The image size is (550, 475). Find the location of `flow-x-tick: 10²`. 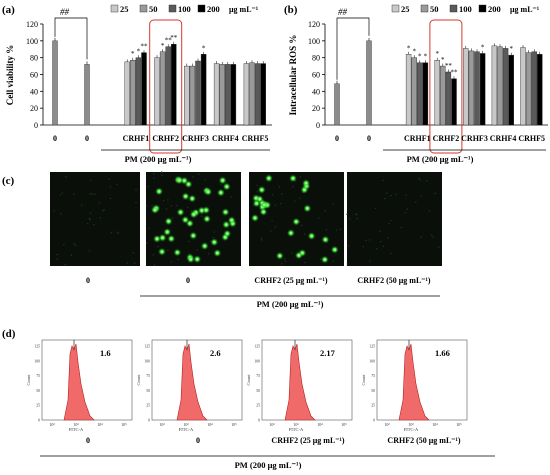

flow-x-tick: 10² is located at coordinates (272, 424).